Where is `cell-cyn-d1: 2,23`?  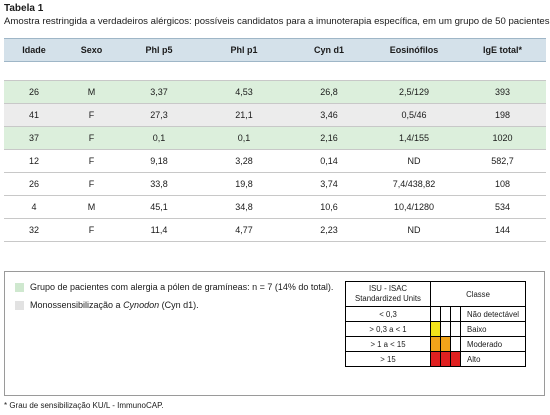 cell-cyn-d1: 2,23 is located at coordinates (329, 230).